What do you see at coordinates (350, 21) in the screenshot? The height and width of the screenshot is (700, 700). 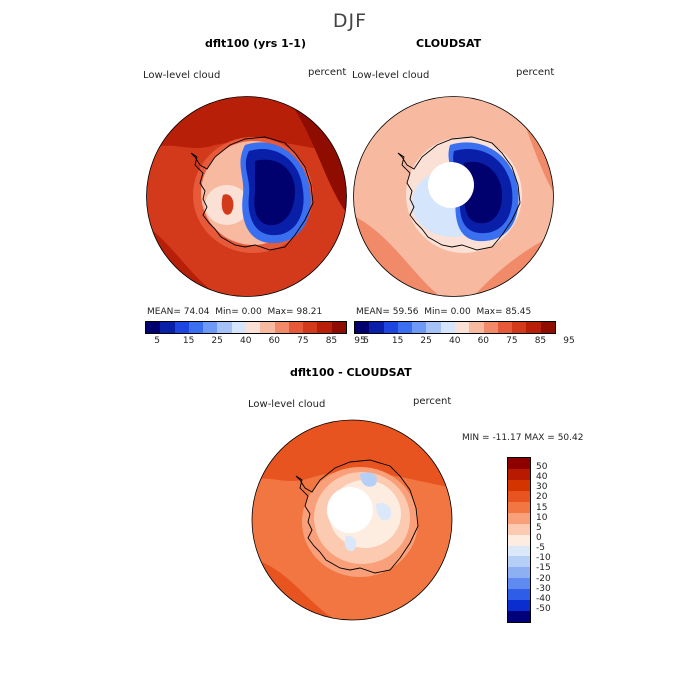 I see `figure-title: DJF` at bounding box center [350, 21].